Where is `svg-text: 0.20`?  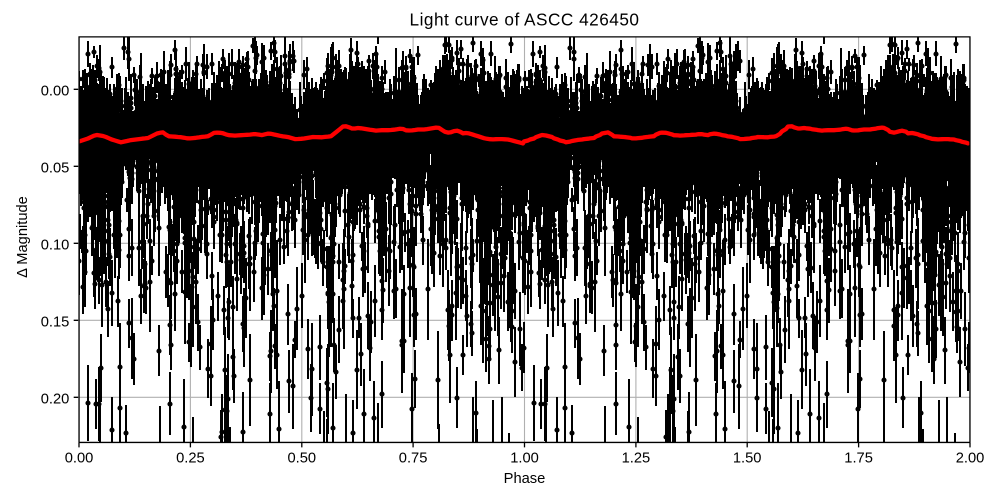
svg-text: 0.20 is located at coordinates (55, 399).